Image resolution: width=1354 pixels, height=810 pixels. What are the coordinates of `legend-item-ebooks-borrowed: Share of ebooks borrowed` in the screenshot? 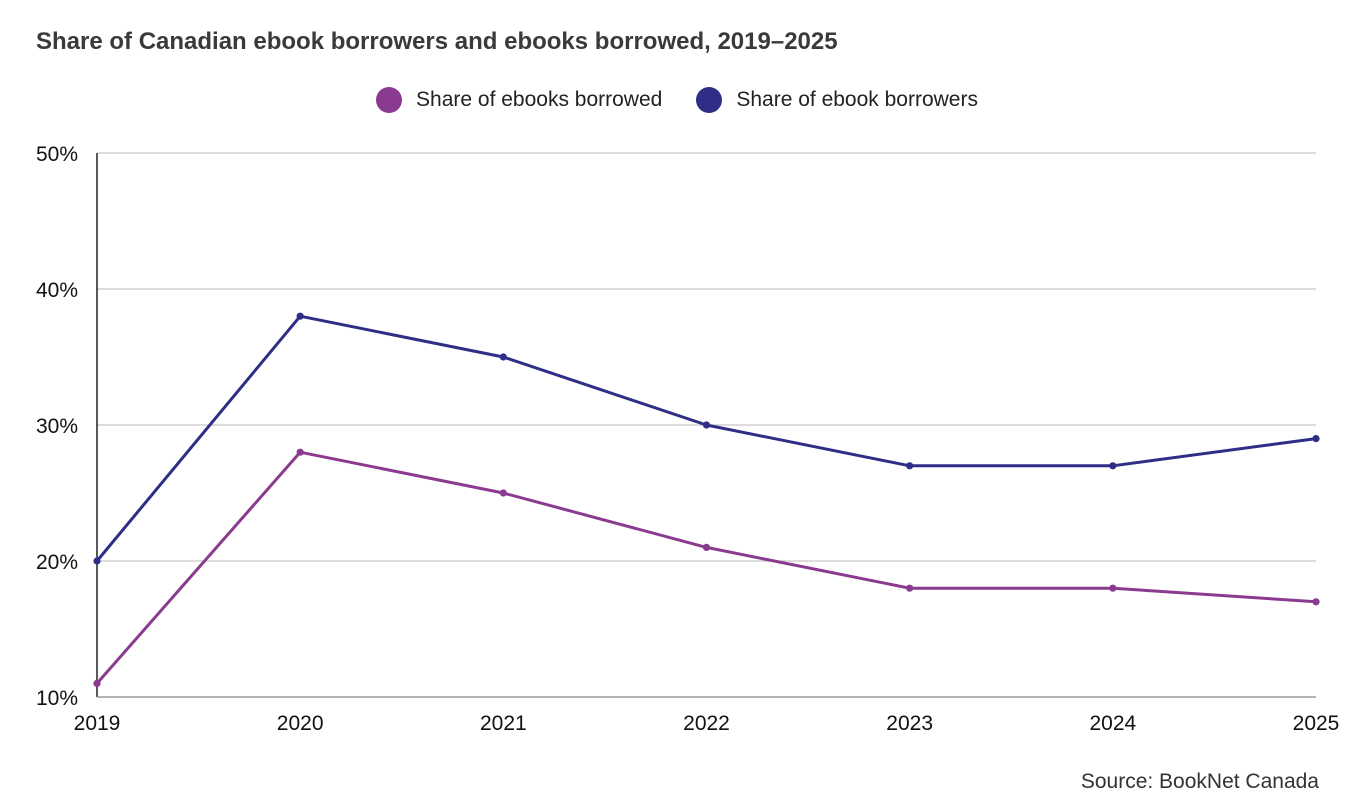 It's located at (519, 100).